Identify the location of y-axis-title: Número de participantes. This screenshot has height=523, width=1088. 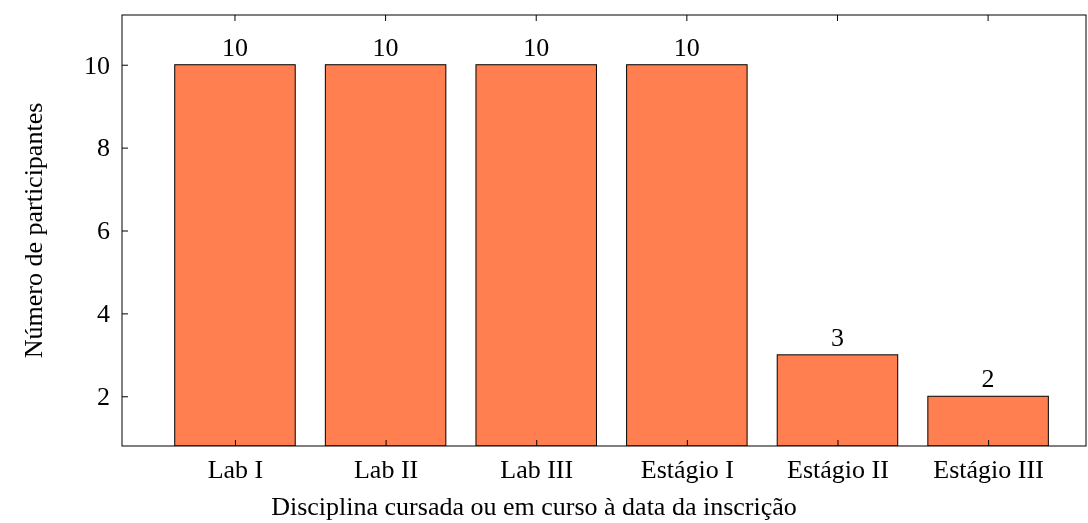
(33, 230).